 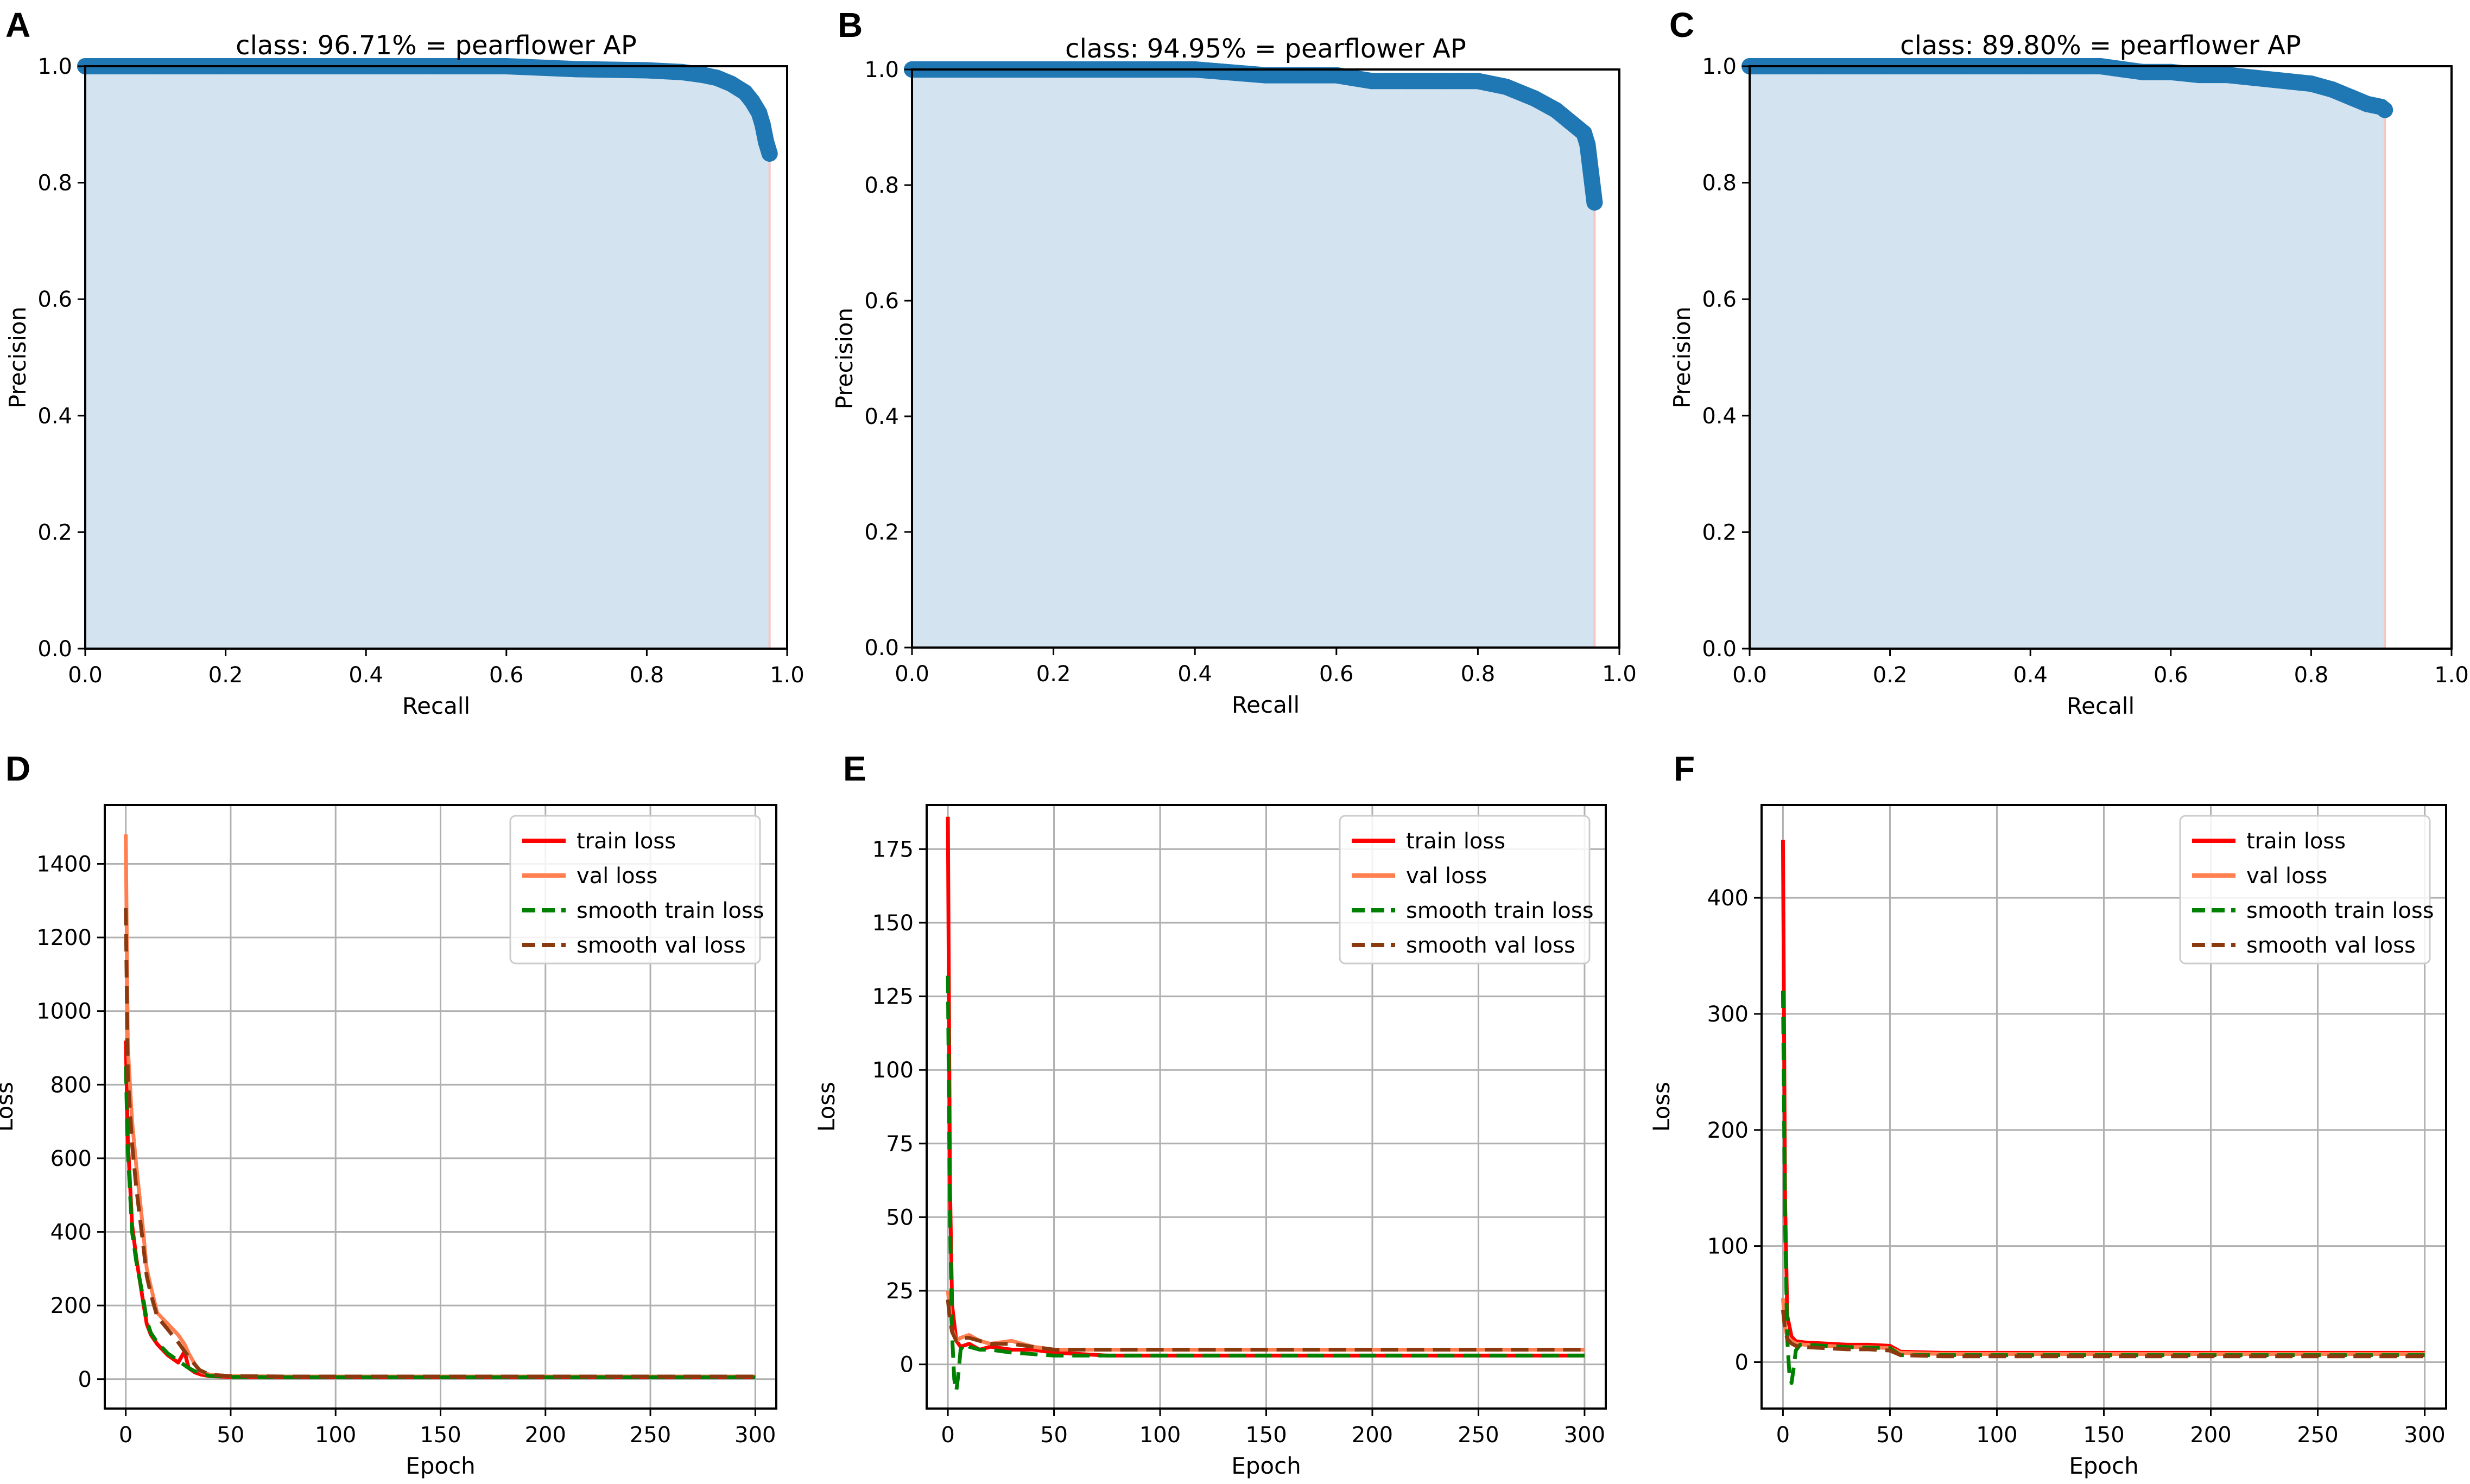 What do you see at coordinates (893, 850) in the screenshot?
I see `y-tick-label: 175` at bounding box center [893, 850].